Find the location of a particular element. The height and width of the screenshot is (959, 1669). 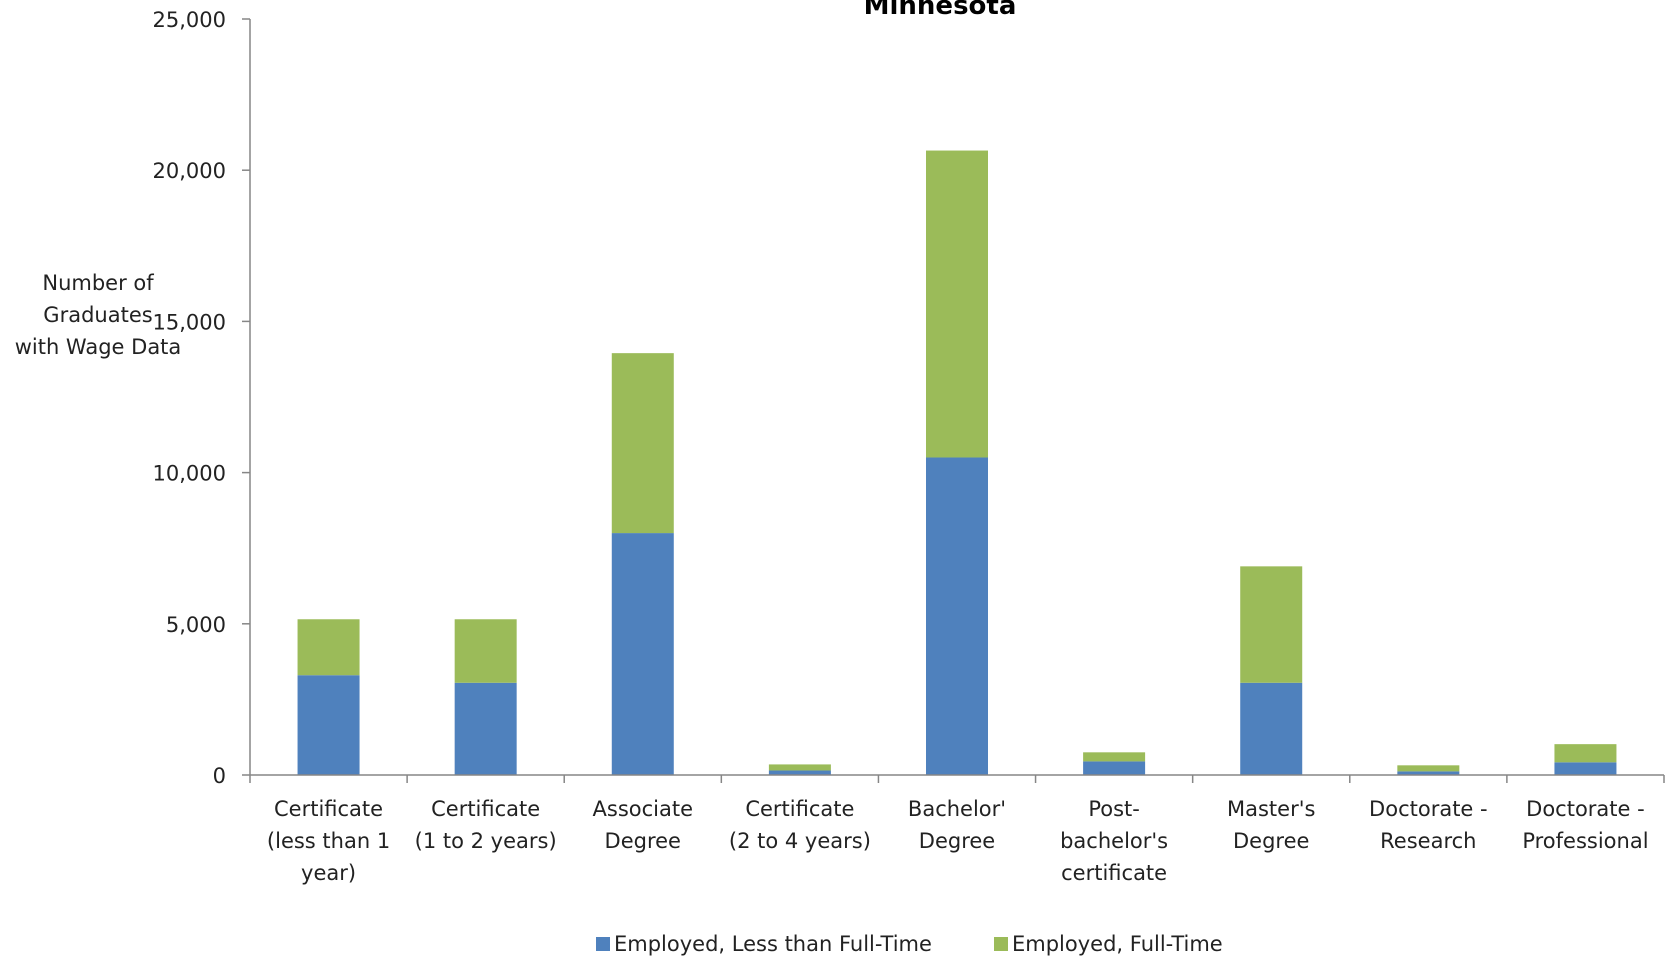

y-tick-label: 10,000 is located at coordinates (189, 474).